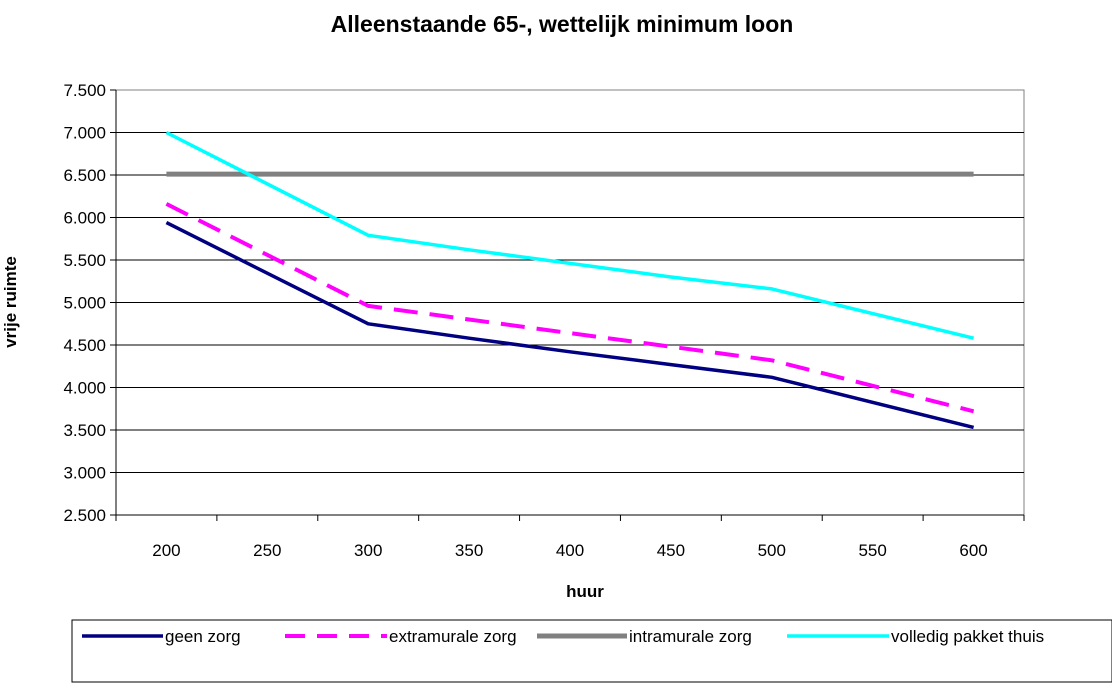 The width and height of the screenshot is (1112, 683). Describe the element at coordinates (84, 260) in the screenshot. I see `y-tick-label: 5.500` at that location.